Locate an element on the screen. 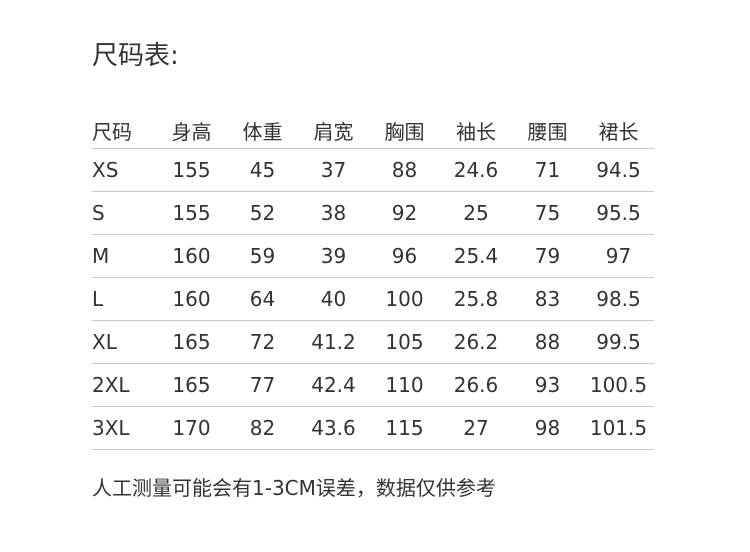  cell-shoulder-width: 39 is located at coordinates (333, 256).